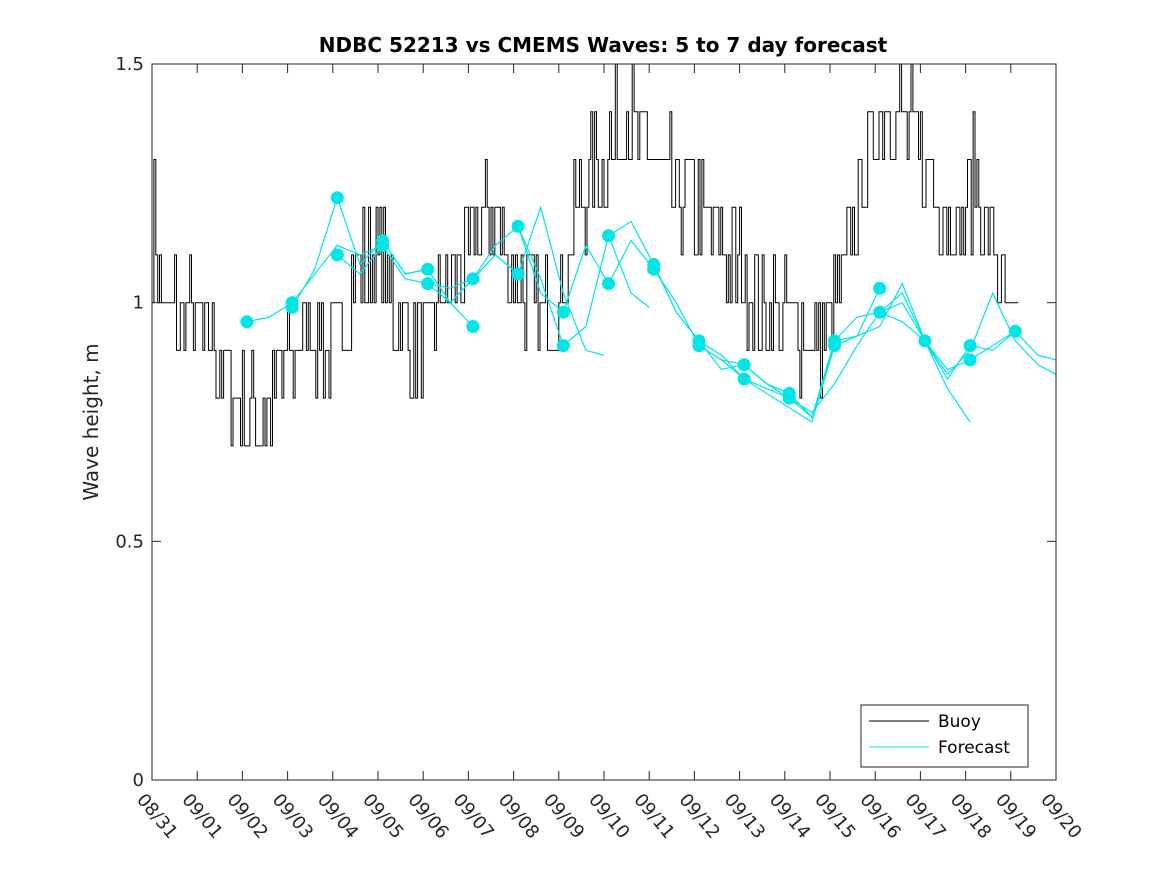 This screenshot has height=875, width=1167. I want to click on x-tick-label: 09/14, so click(789, 816).